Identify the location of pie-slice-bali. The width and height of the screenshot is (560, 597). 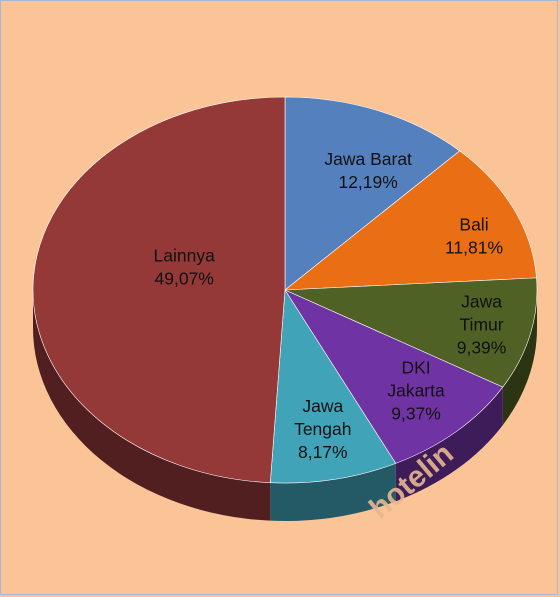
(410, 220).